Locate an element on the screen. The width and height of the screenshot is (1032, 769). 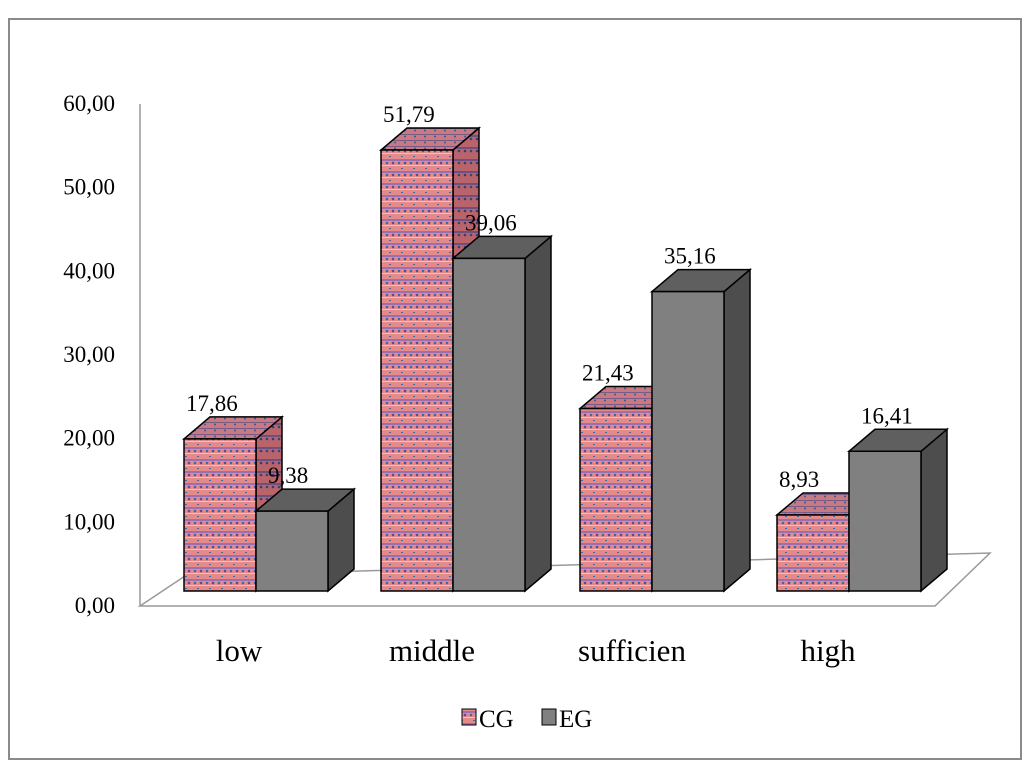
y-tick-label: 20,00 is located at coordinates (89, 438).